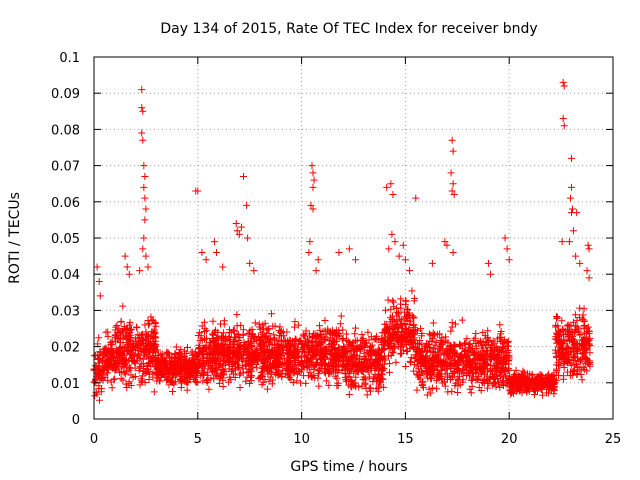  Describe the element at coordinates (65, 348) in the screenshot. I see `y-tick-label: 0.02` at that location.